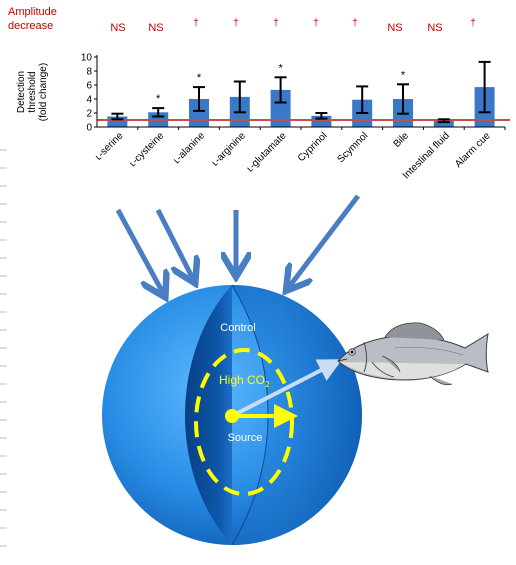 The height and width of the screenshot is (565, 516). What do you see at coordinates (402, 140) in the screenshot?
I see `x-tick-label: Bile` at bounding box center [402, 140].